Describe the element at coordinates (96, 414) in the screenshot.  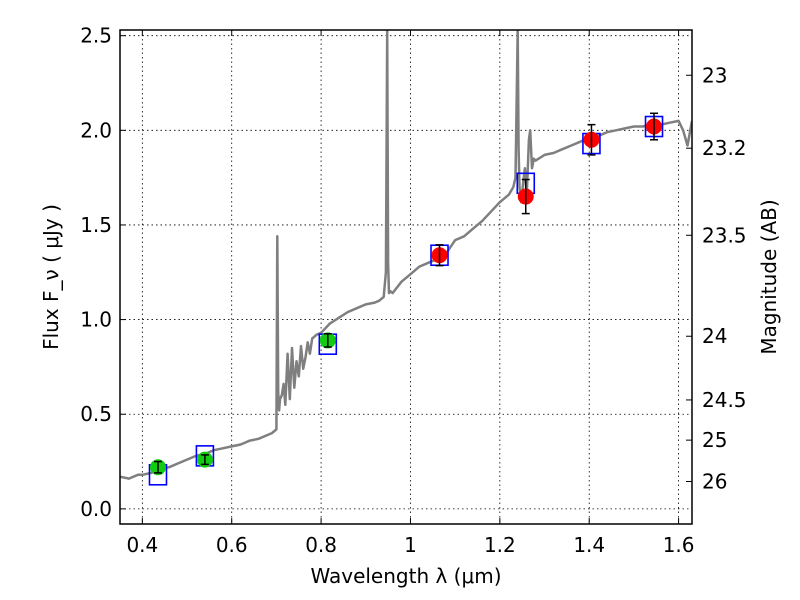
I see `y-tick-label: 0.5` at that location.